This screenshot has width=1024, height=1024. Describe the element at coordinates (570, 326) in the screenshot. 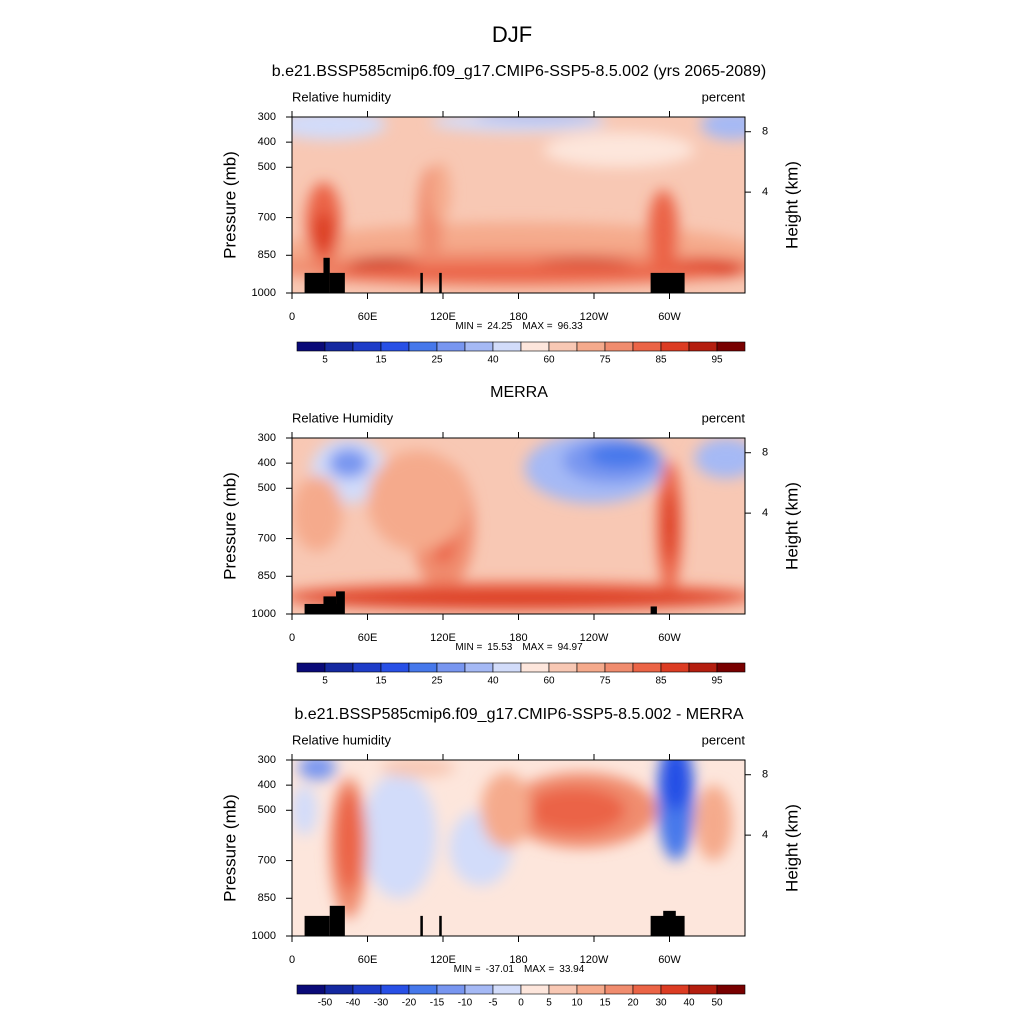

I see `stat-text: 96.33` at that location.